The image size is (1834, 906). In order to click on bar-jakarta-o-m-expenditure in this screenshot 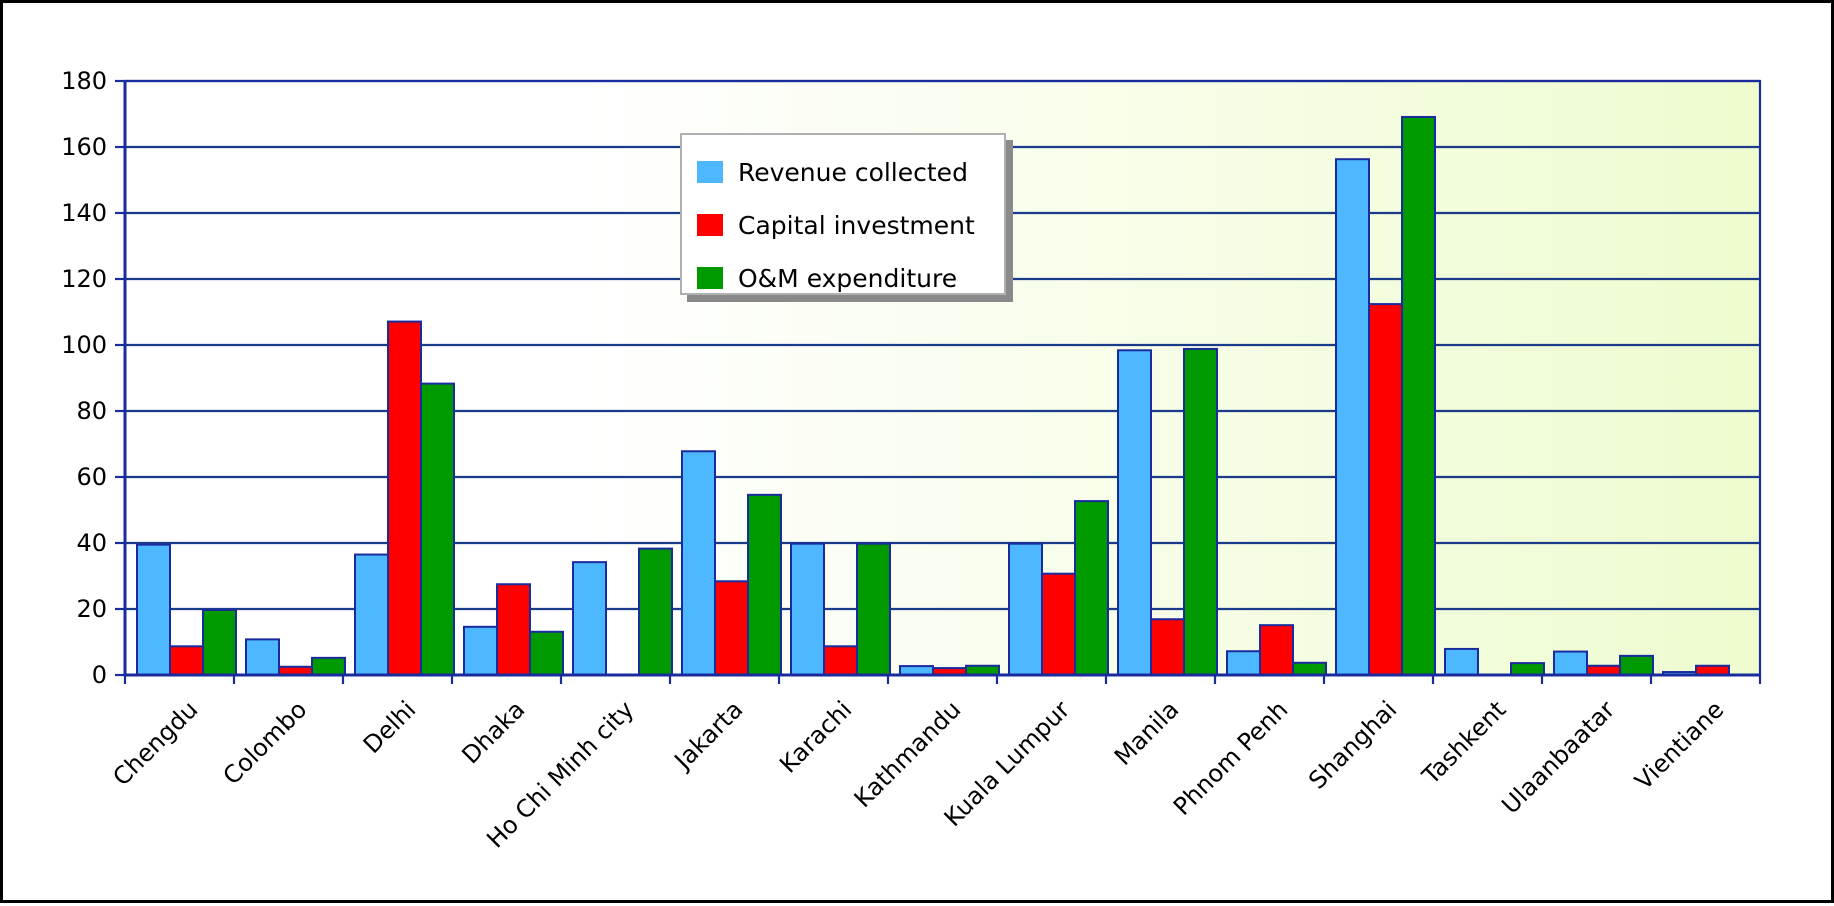, I will do `click(764, 585)`.